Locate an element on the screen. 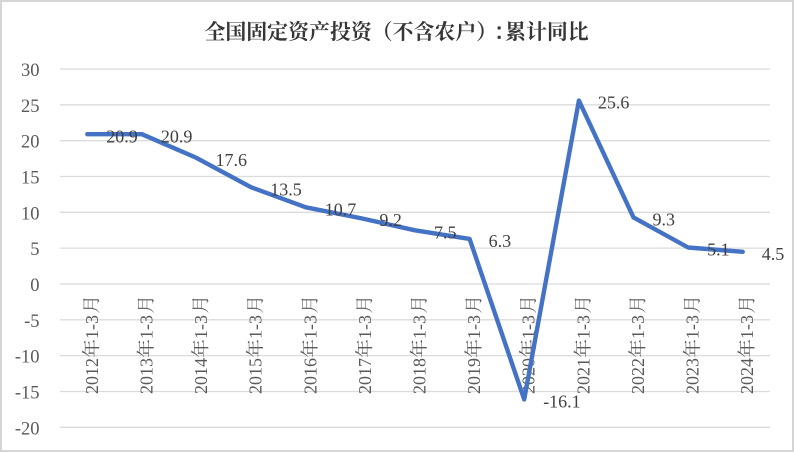  svg-text: -16.1 is located at coordinates (562, 402).